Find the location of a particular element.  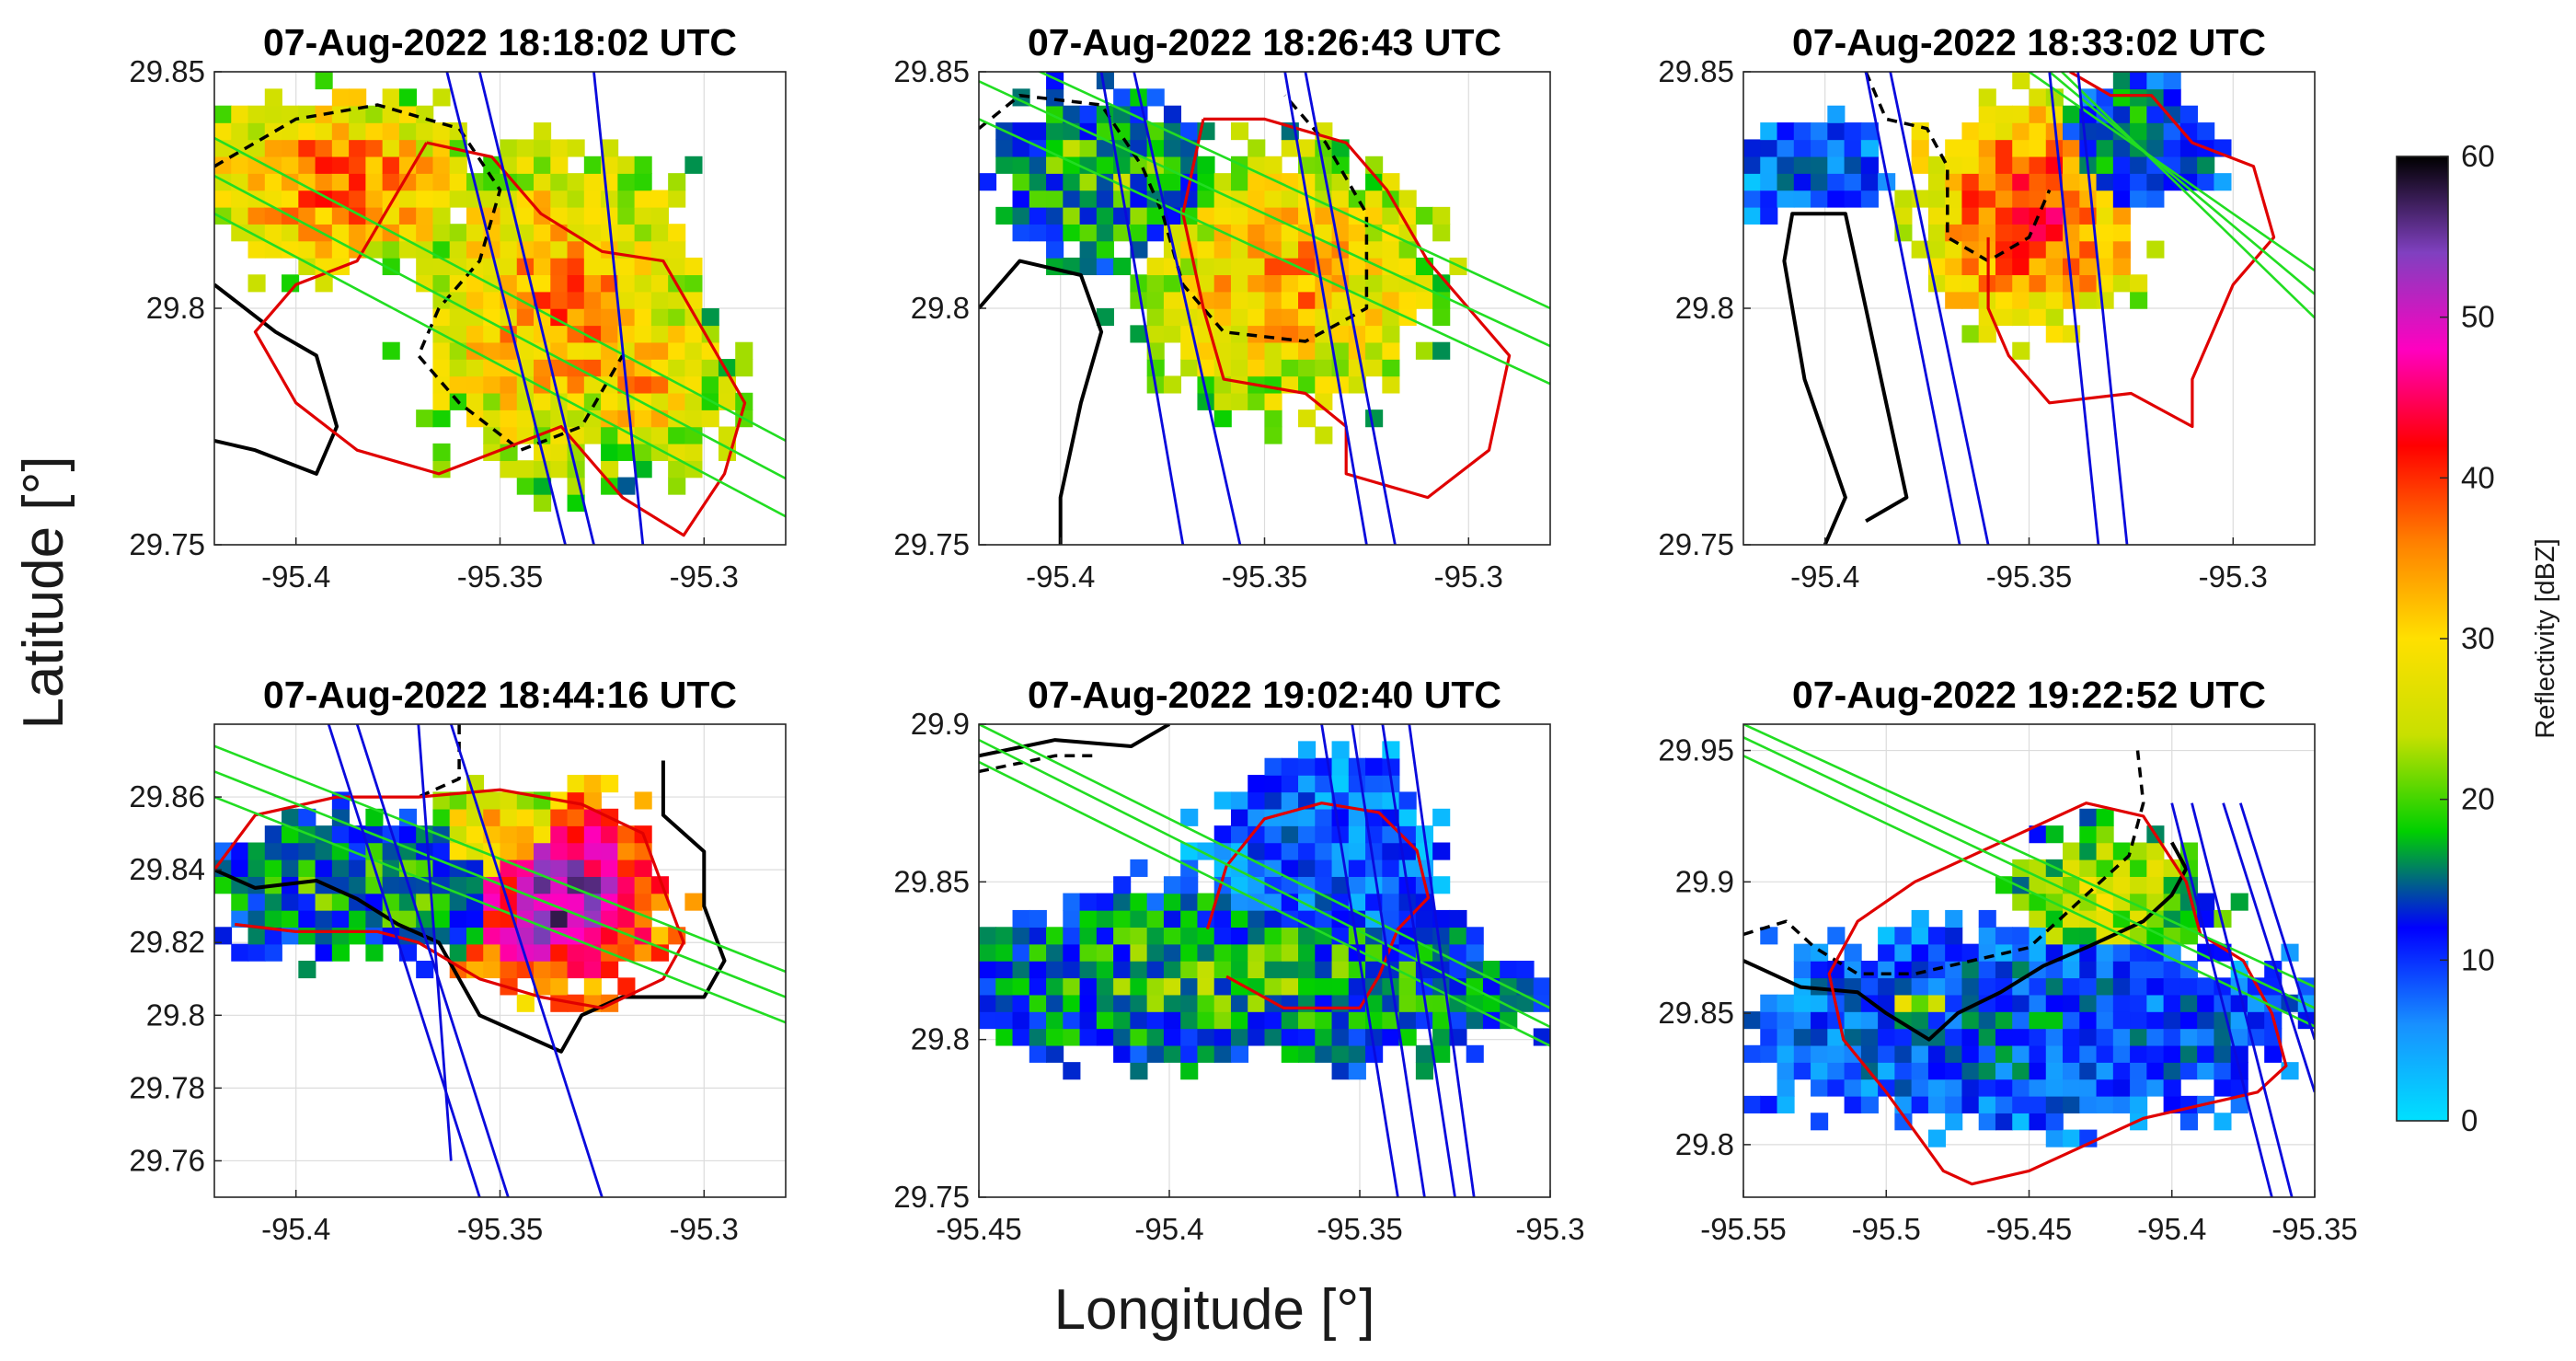

red-contour is located at coordinates (2131, 250).